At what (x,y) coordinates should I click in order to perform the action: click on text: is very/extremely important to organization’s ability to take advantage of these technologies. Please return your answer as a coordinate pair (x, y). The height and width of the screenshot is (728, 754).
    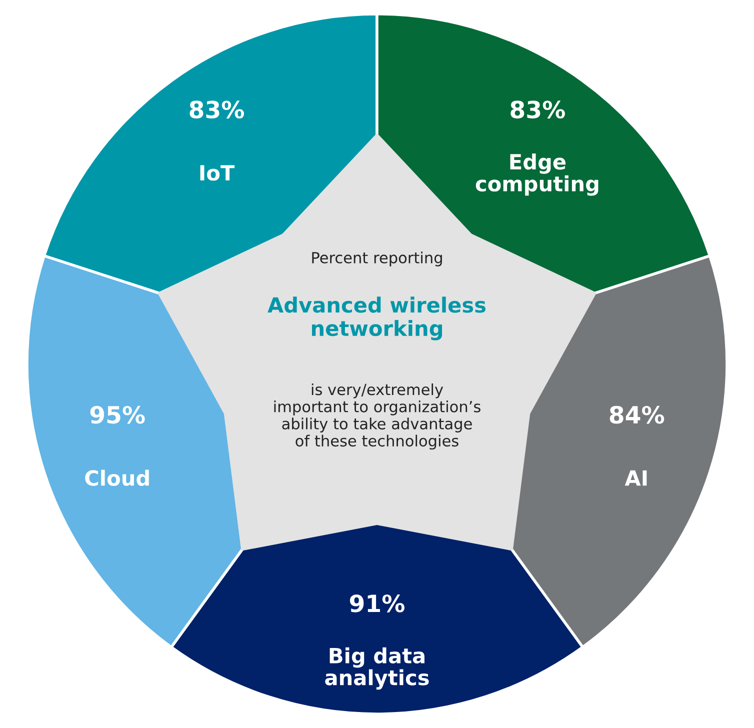
    Looking at the image, I should click on (377, 416).